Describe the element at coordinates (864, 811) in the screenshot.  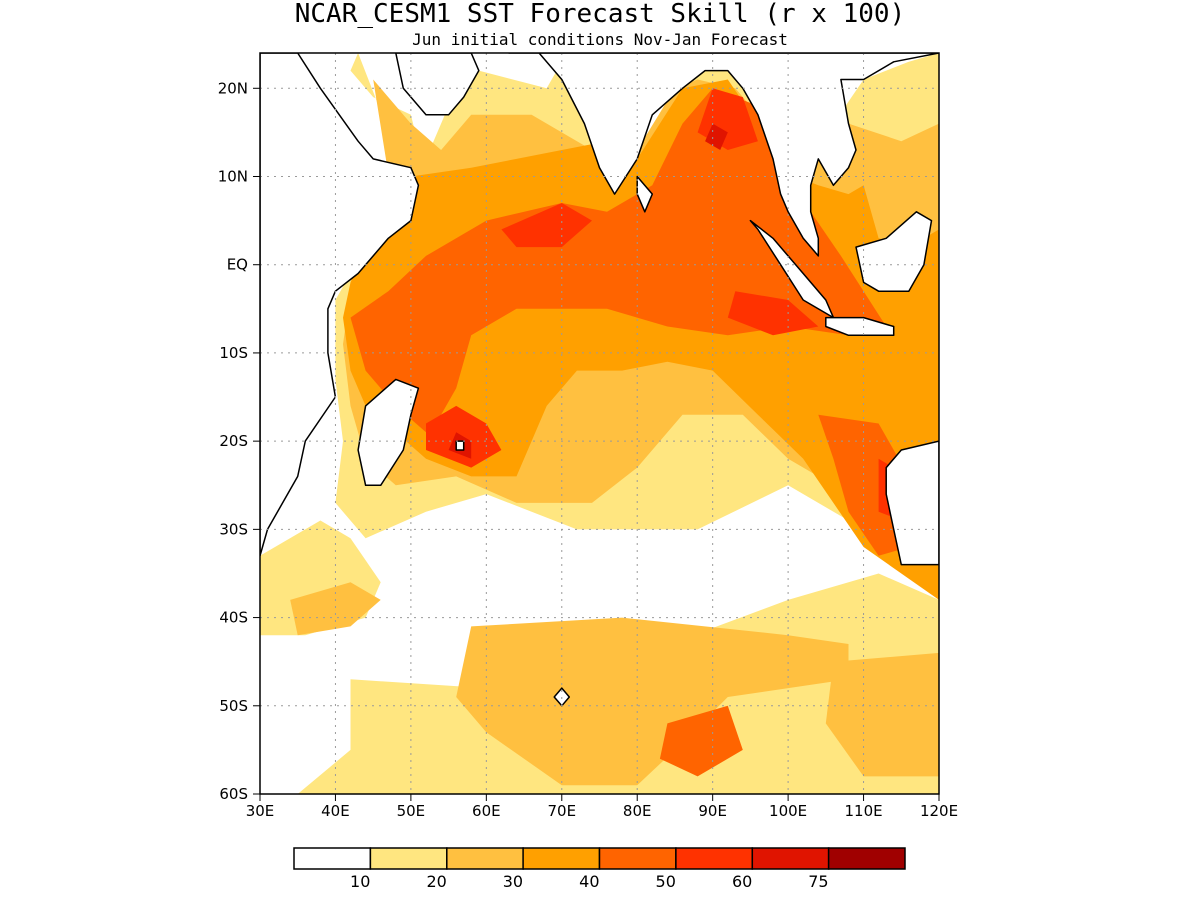
I see `x-tick-label: 110E` at that location.